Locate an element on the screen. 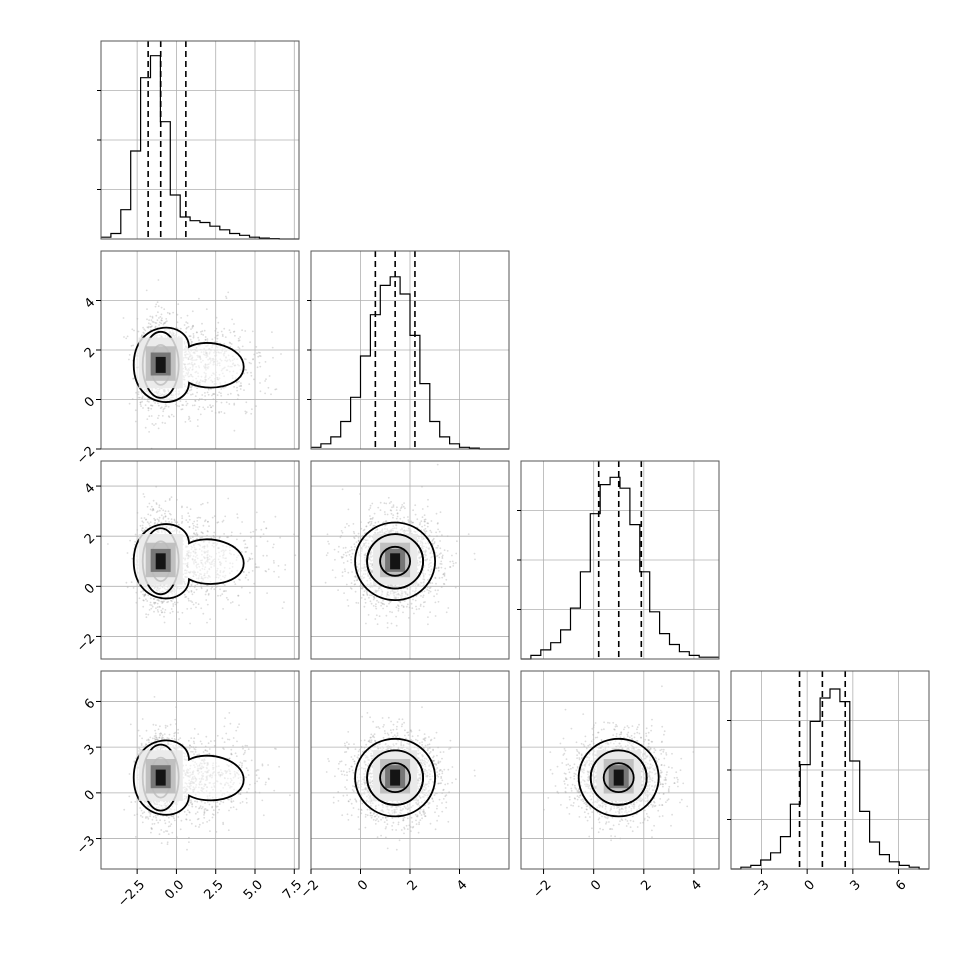 Image resolution: width=970 pixels, height=970 pixels. y-tick-label-4-3: 3 is located at coordinates (90, 750).